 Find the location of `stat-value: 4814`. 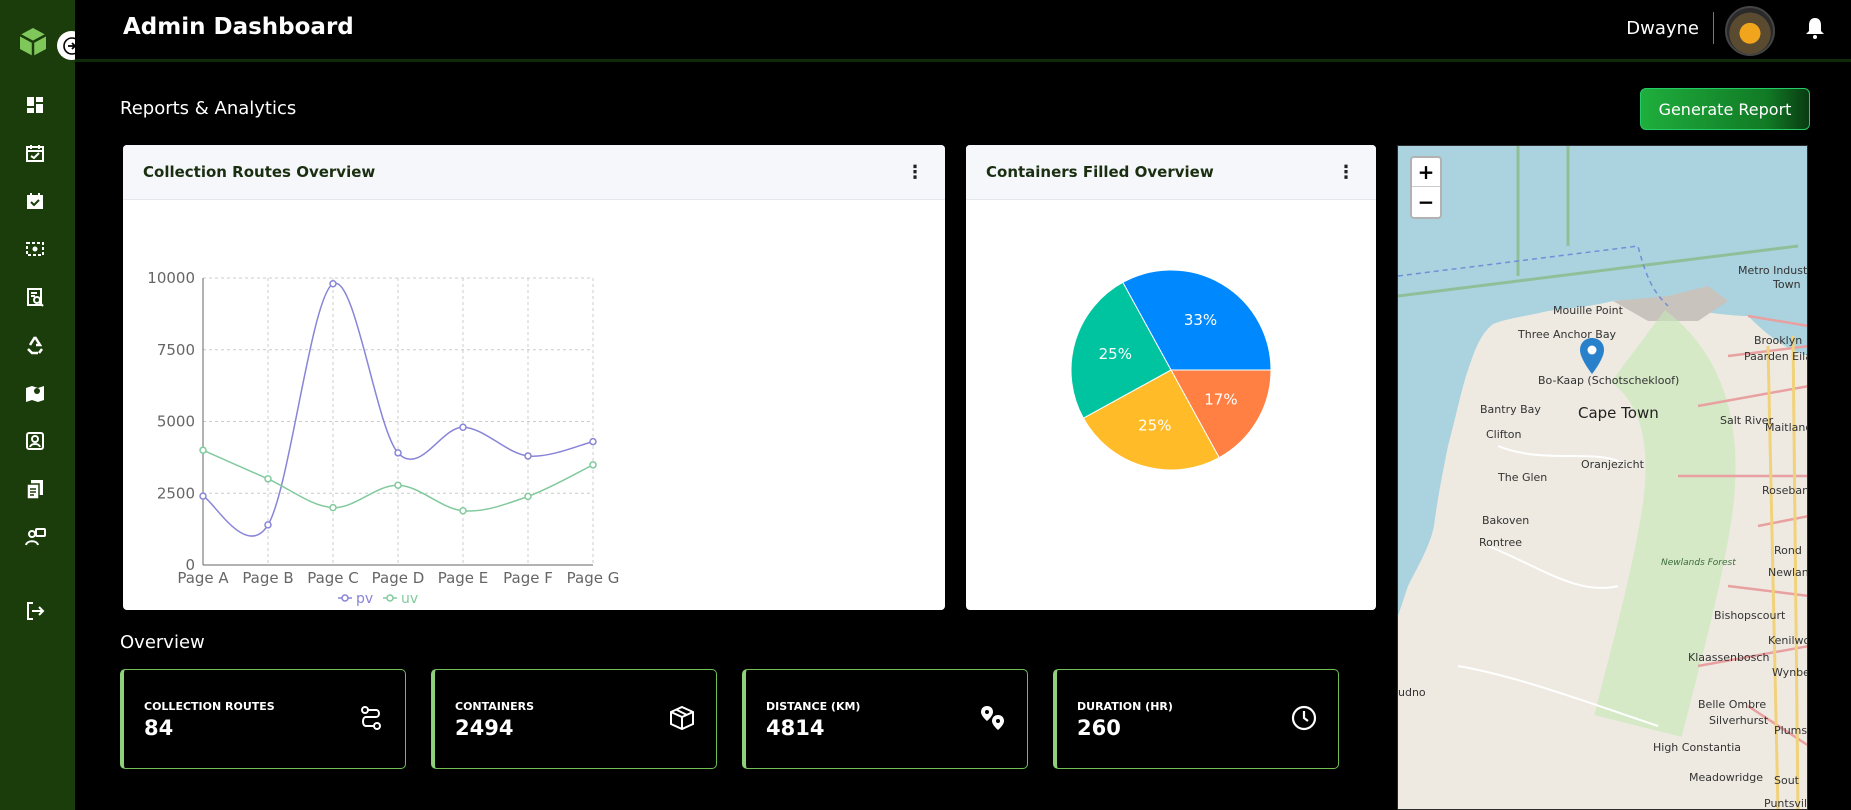

stat-value: 4814 is located at coordinates (795, 728).